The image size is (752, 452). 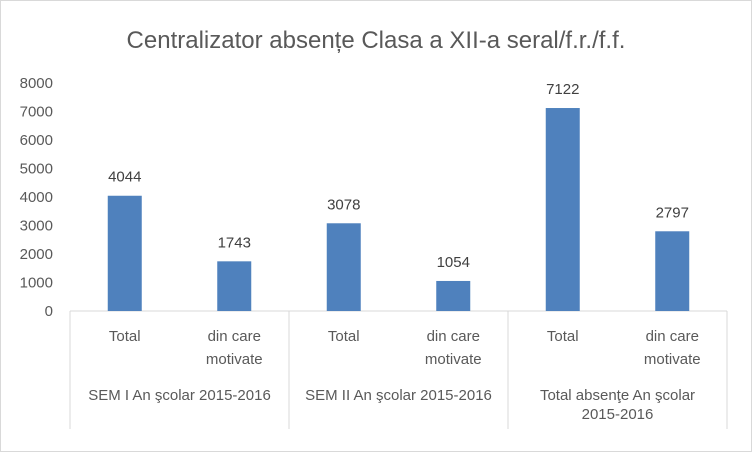 What do you see at coordinates (672, 212) in the screenshot?
I see `data-label: 2797` at bounding box center [672, 212].